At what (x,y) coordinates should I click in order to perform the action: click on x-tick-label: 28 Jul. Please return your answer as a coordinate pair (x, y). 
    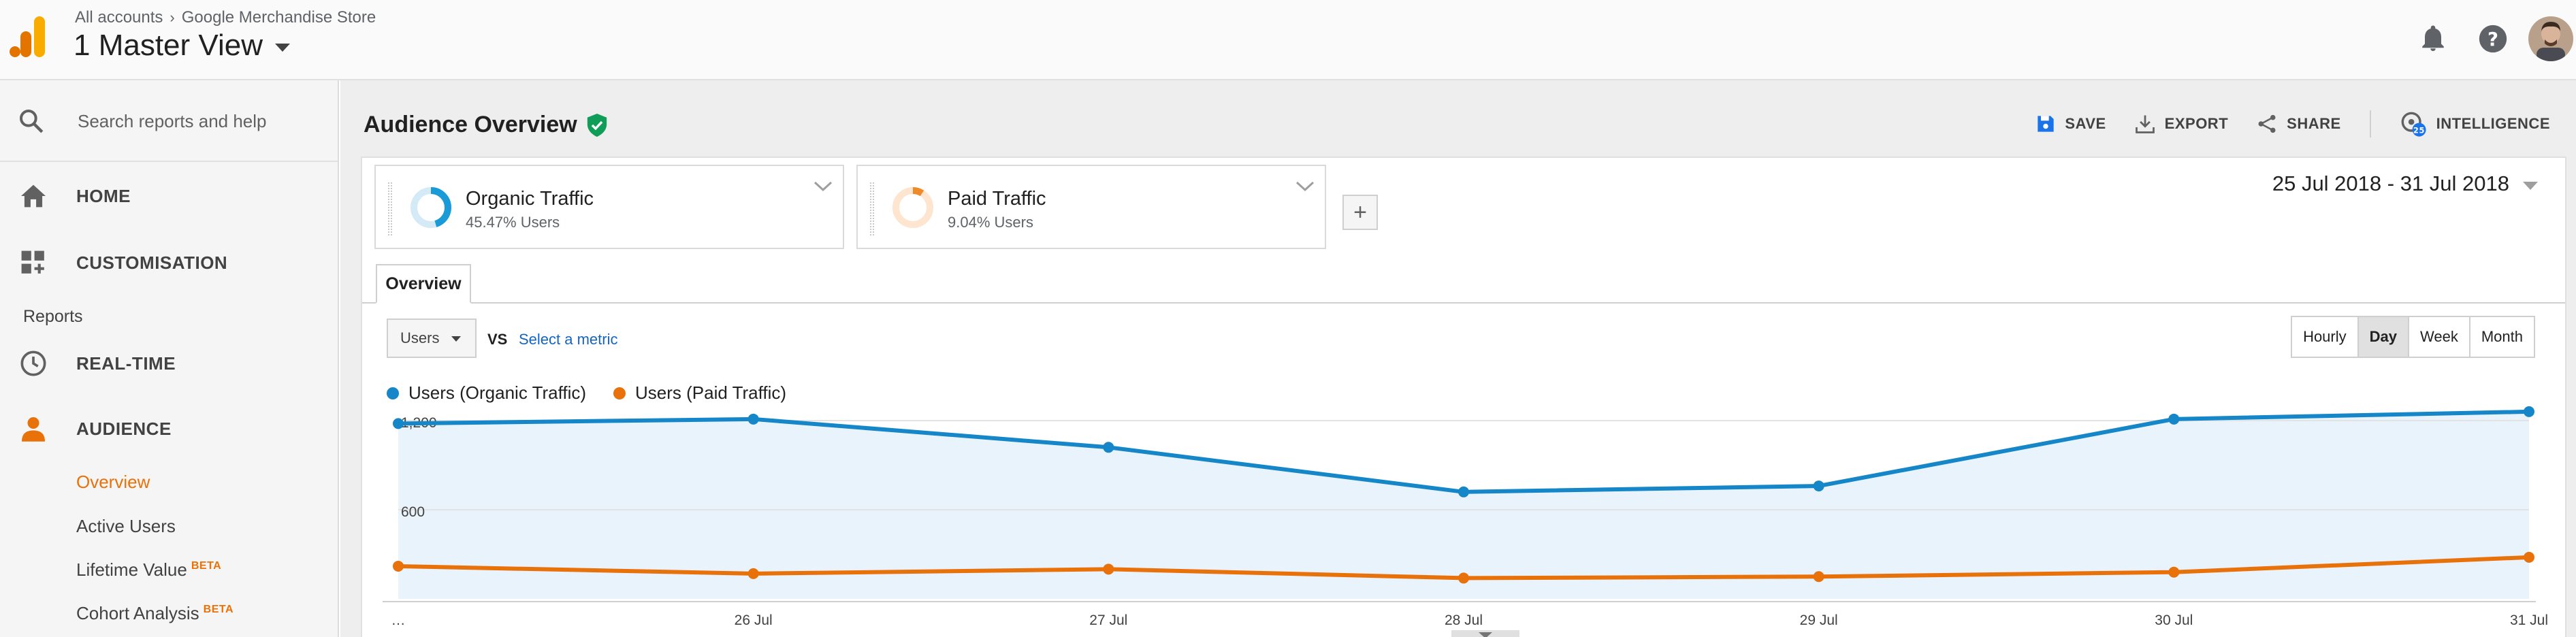
    Looking at the image, I should click on (1464, 620).